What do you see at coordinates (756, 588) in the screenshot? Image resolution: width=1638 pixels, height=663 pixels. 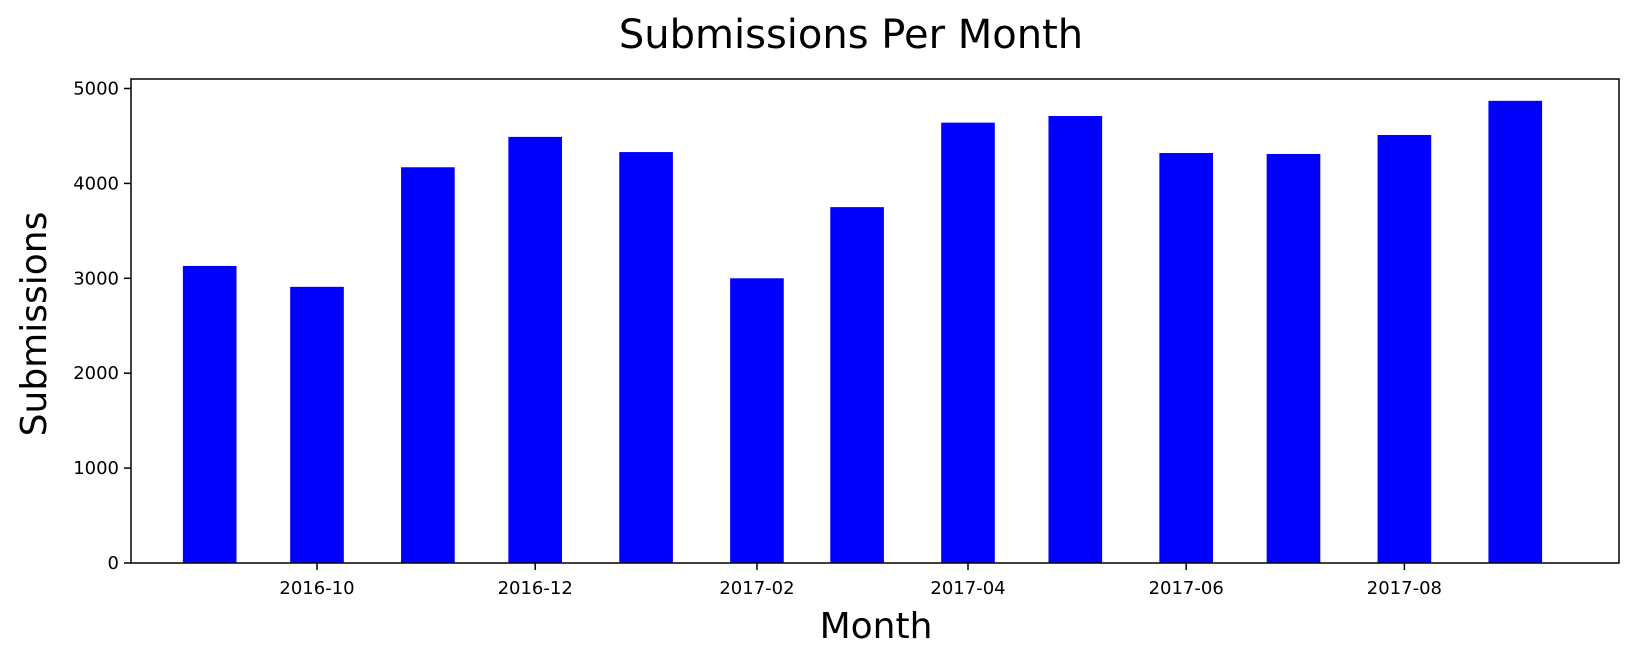 I see `x-tick-label: 2017-02` at bounding box center [756, 588].